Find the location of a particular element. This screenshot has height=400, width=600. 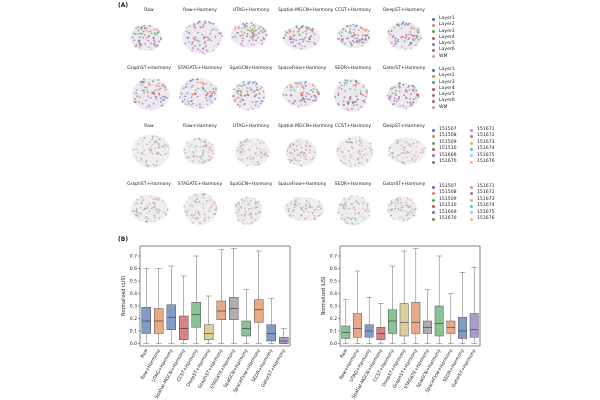

legend-item: 151671 is located at coordinates (487, 187).